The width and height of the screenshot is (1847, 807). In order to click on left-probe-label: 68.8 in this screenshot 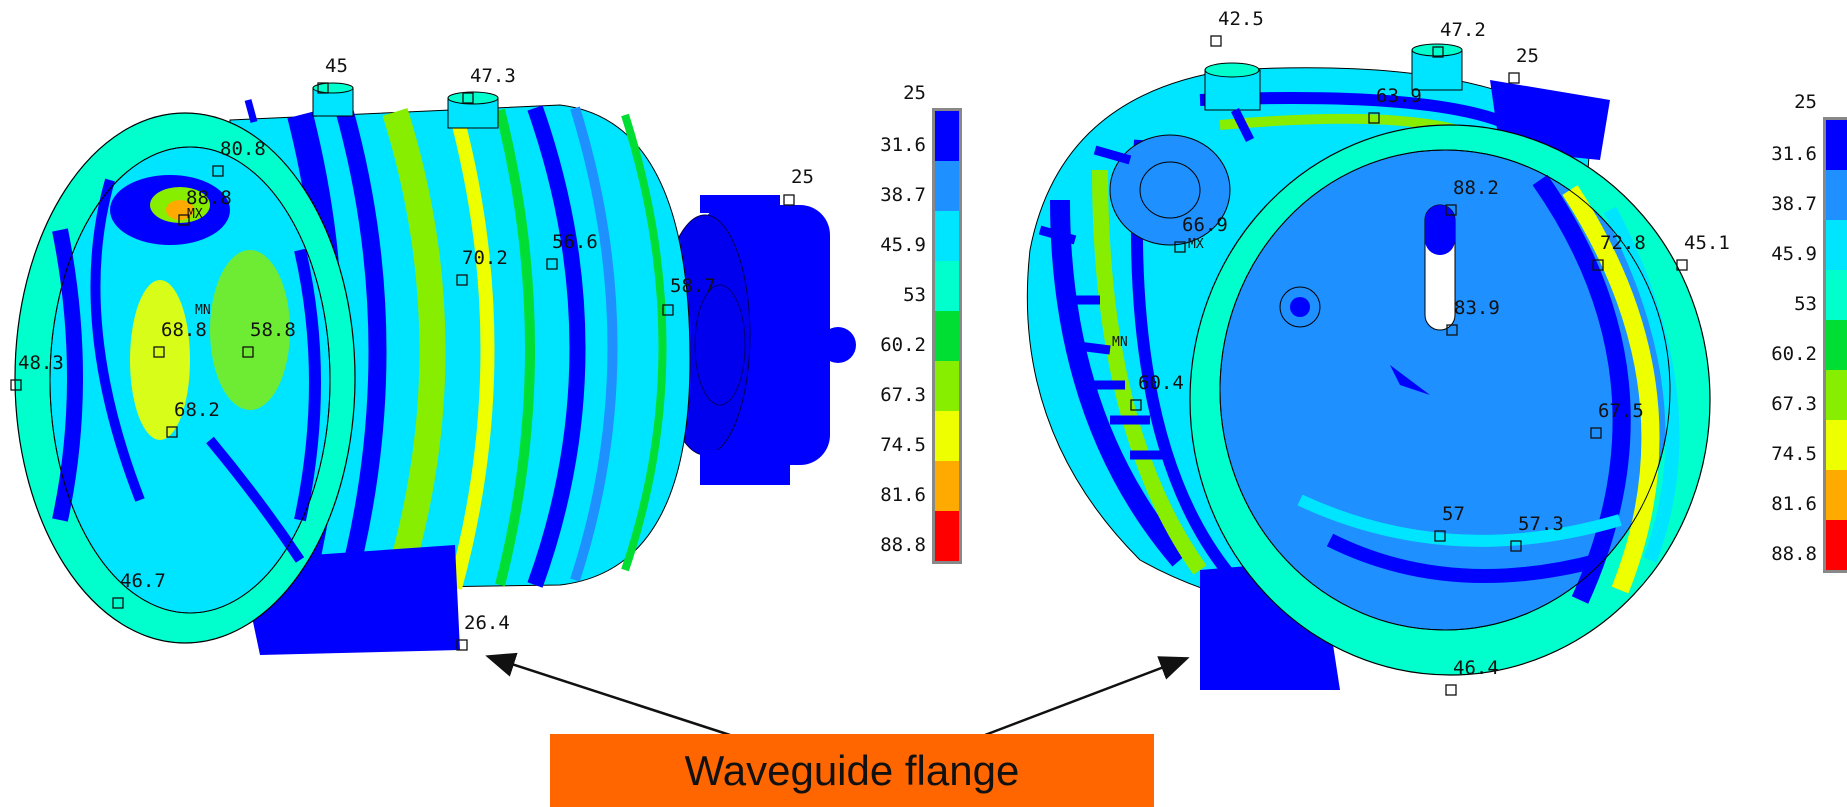, I will do `click(184, 330)`.